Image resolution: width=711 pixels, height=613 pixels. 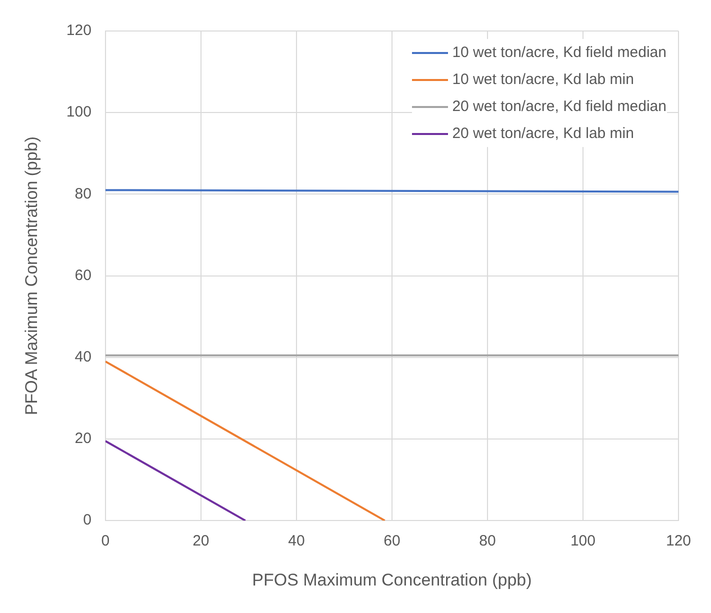 What do you see at coordinates (392, 541) in the screenshot?
I see `x-tick-label: 60` at bounding box center [392, 541].